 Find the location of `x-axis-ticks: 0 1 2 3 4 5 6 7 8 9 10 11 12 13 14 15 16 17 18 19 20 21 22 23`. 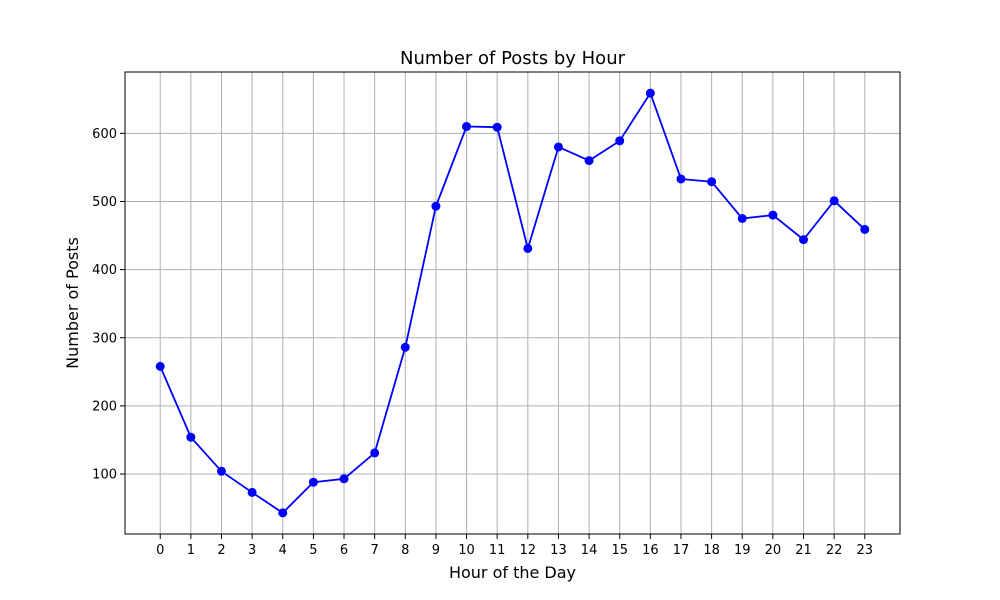

x-axis-ticks: 0 1 2 3 4 5 6 7 8 9 10 11 12 13 14 15 16 17 18 19 20 21 22 23 is located at coordinates (514, 546).